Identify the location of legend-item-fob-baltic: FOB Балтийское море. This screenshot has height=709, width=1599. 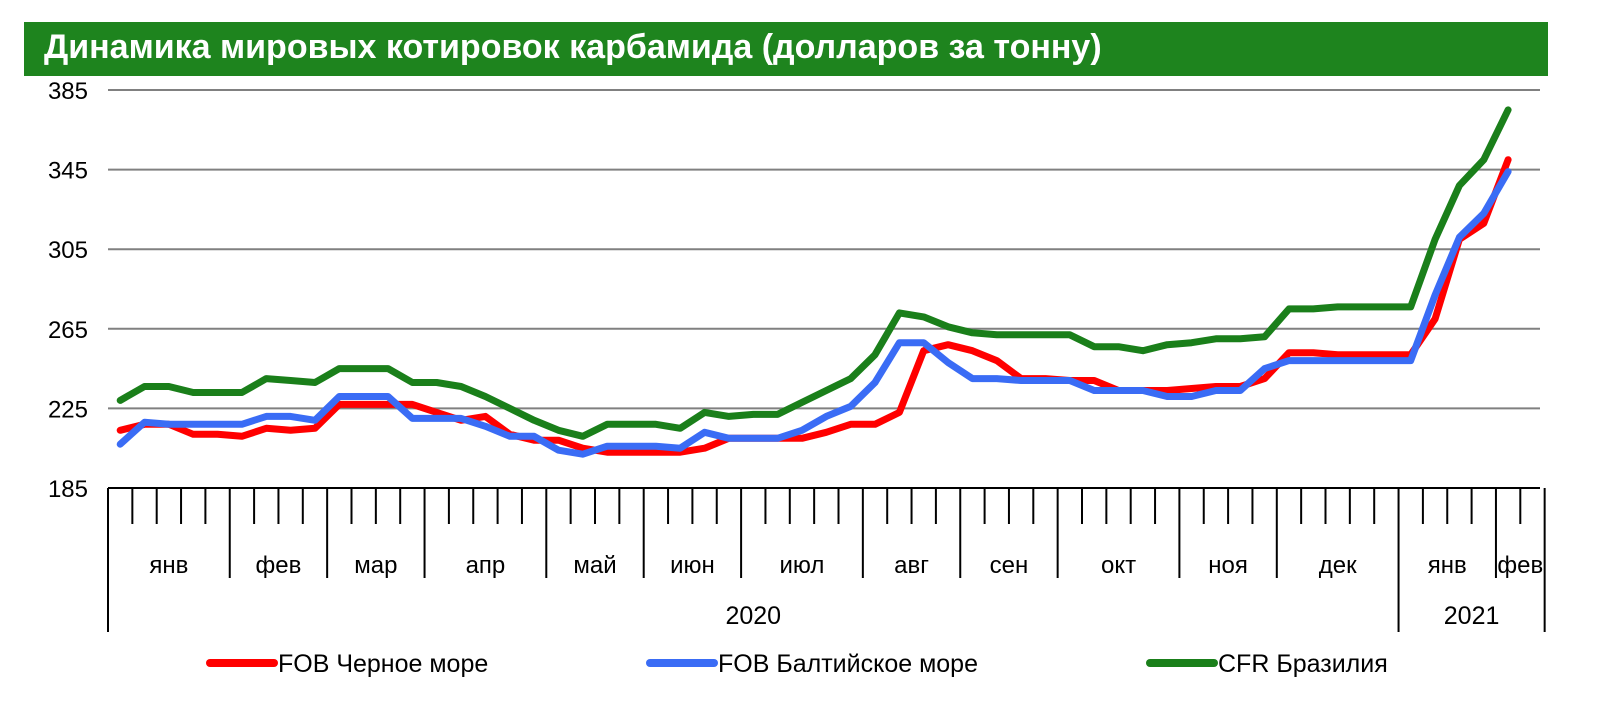
(812, 664).